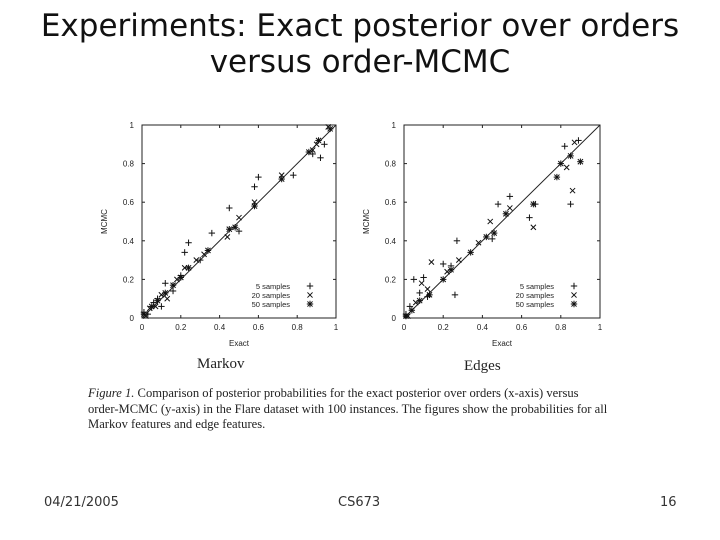  Describe the element at coordinates (522, 327) in the screenshot. I see `x-tick-label: 0.6` at that location.